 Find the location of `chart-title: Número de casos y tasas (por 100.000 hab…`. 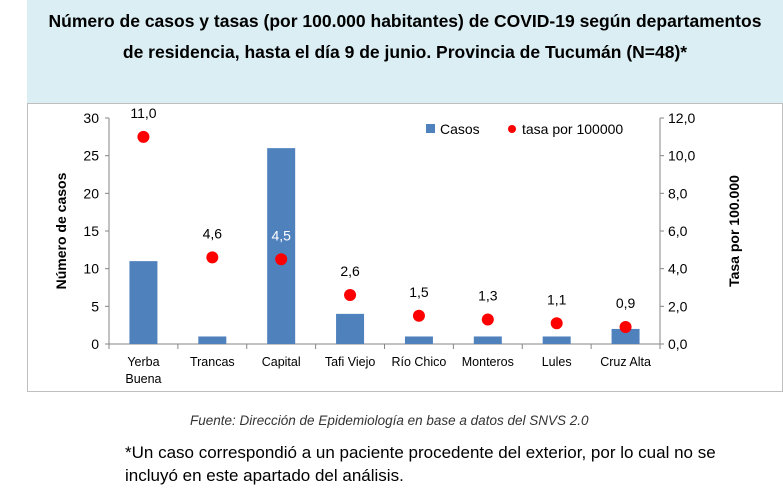

chart-title: Número de casos y tasas (por 100.000 hab… is located at coordinates (405, 36).